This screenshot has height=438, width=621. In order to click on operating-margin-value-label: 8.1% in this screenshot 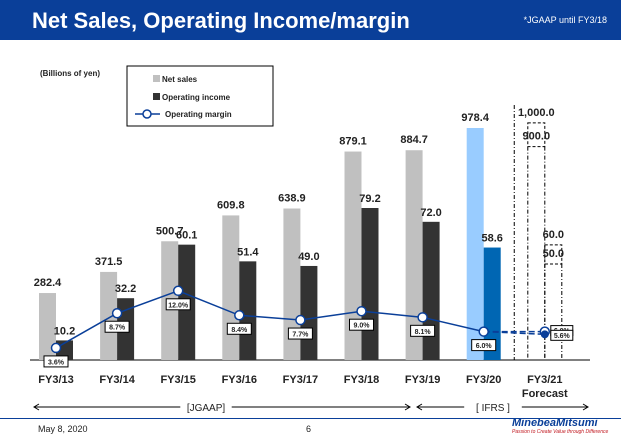, I will do `click(423, 332)`.